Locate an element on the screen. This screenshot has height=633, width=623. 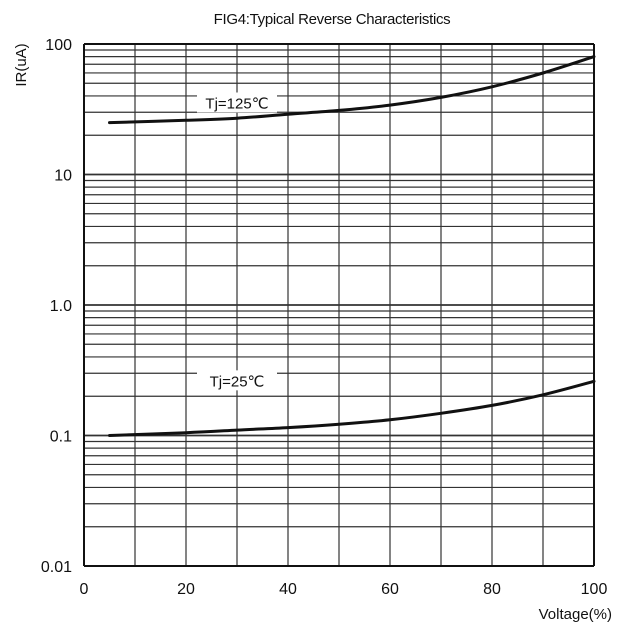
y-tick-label: 0.1 is located at coordinates (61, 437).